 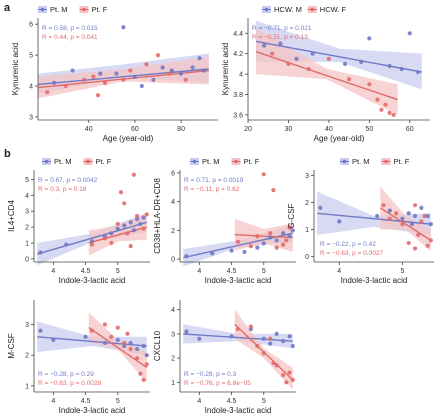 What do you see at coordinates (248, 129) in the screenshot?
I see `x-tick-label-a2-0: 20` at bounding box center [248, 129].